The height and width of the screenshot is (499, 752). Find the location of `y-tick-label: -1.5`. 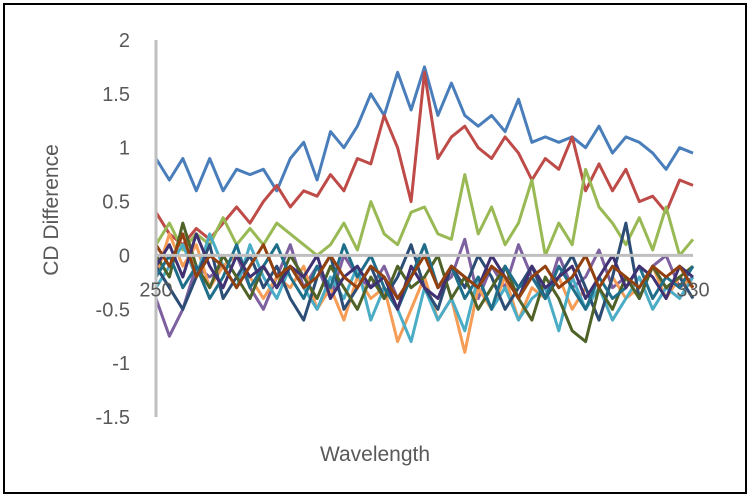

y-tick-label: -1.5 is located at coordinates (113, 418).